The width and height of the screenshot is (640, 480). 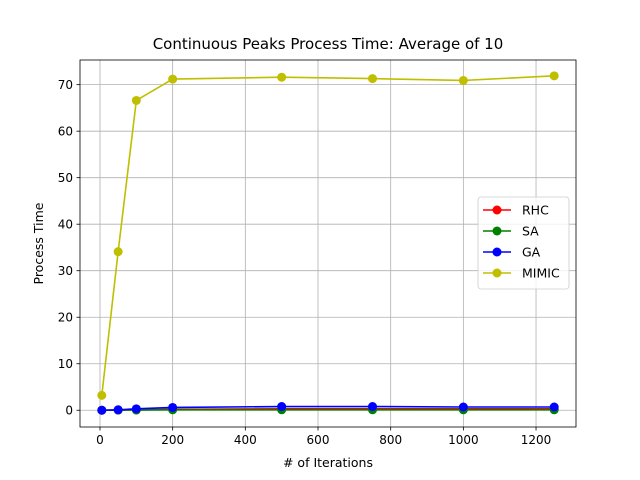 What do you see at coordinates (530, 231) in the screenshot?
I see `legend-label-sa: SA` at bounding box center [530, 231].